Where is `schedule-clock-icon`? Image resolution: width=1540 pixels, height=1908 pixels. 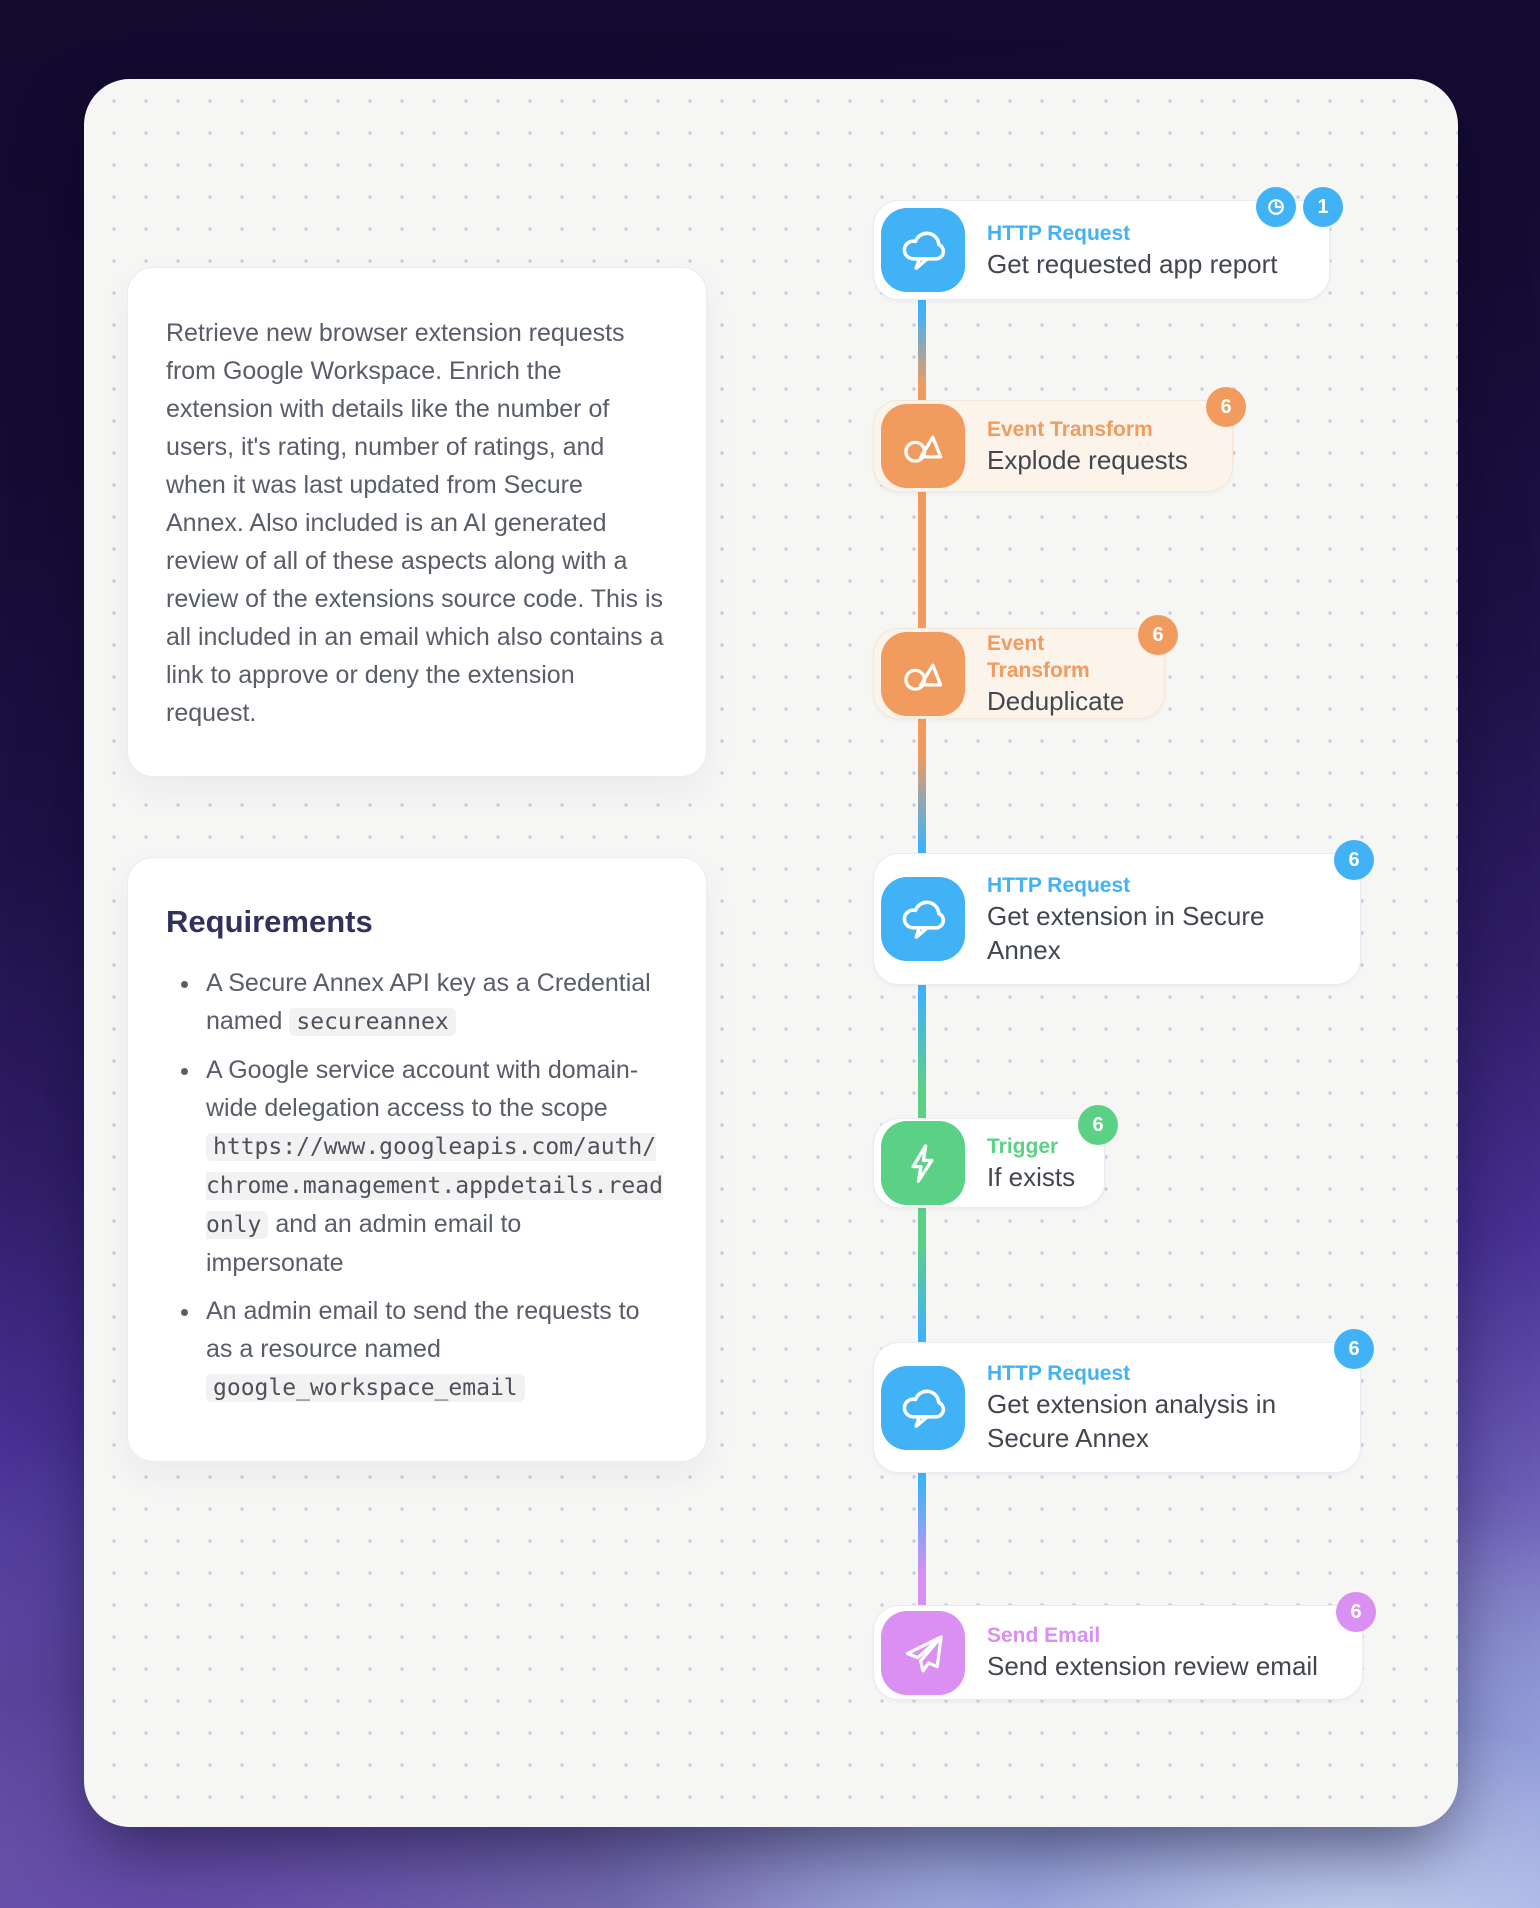 schedule-clock-icon is located at coordinates (1276, 207).